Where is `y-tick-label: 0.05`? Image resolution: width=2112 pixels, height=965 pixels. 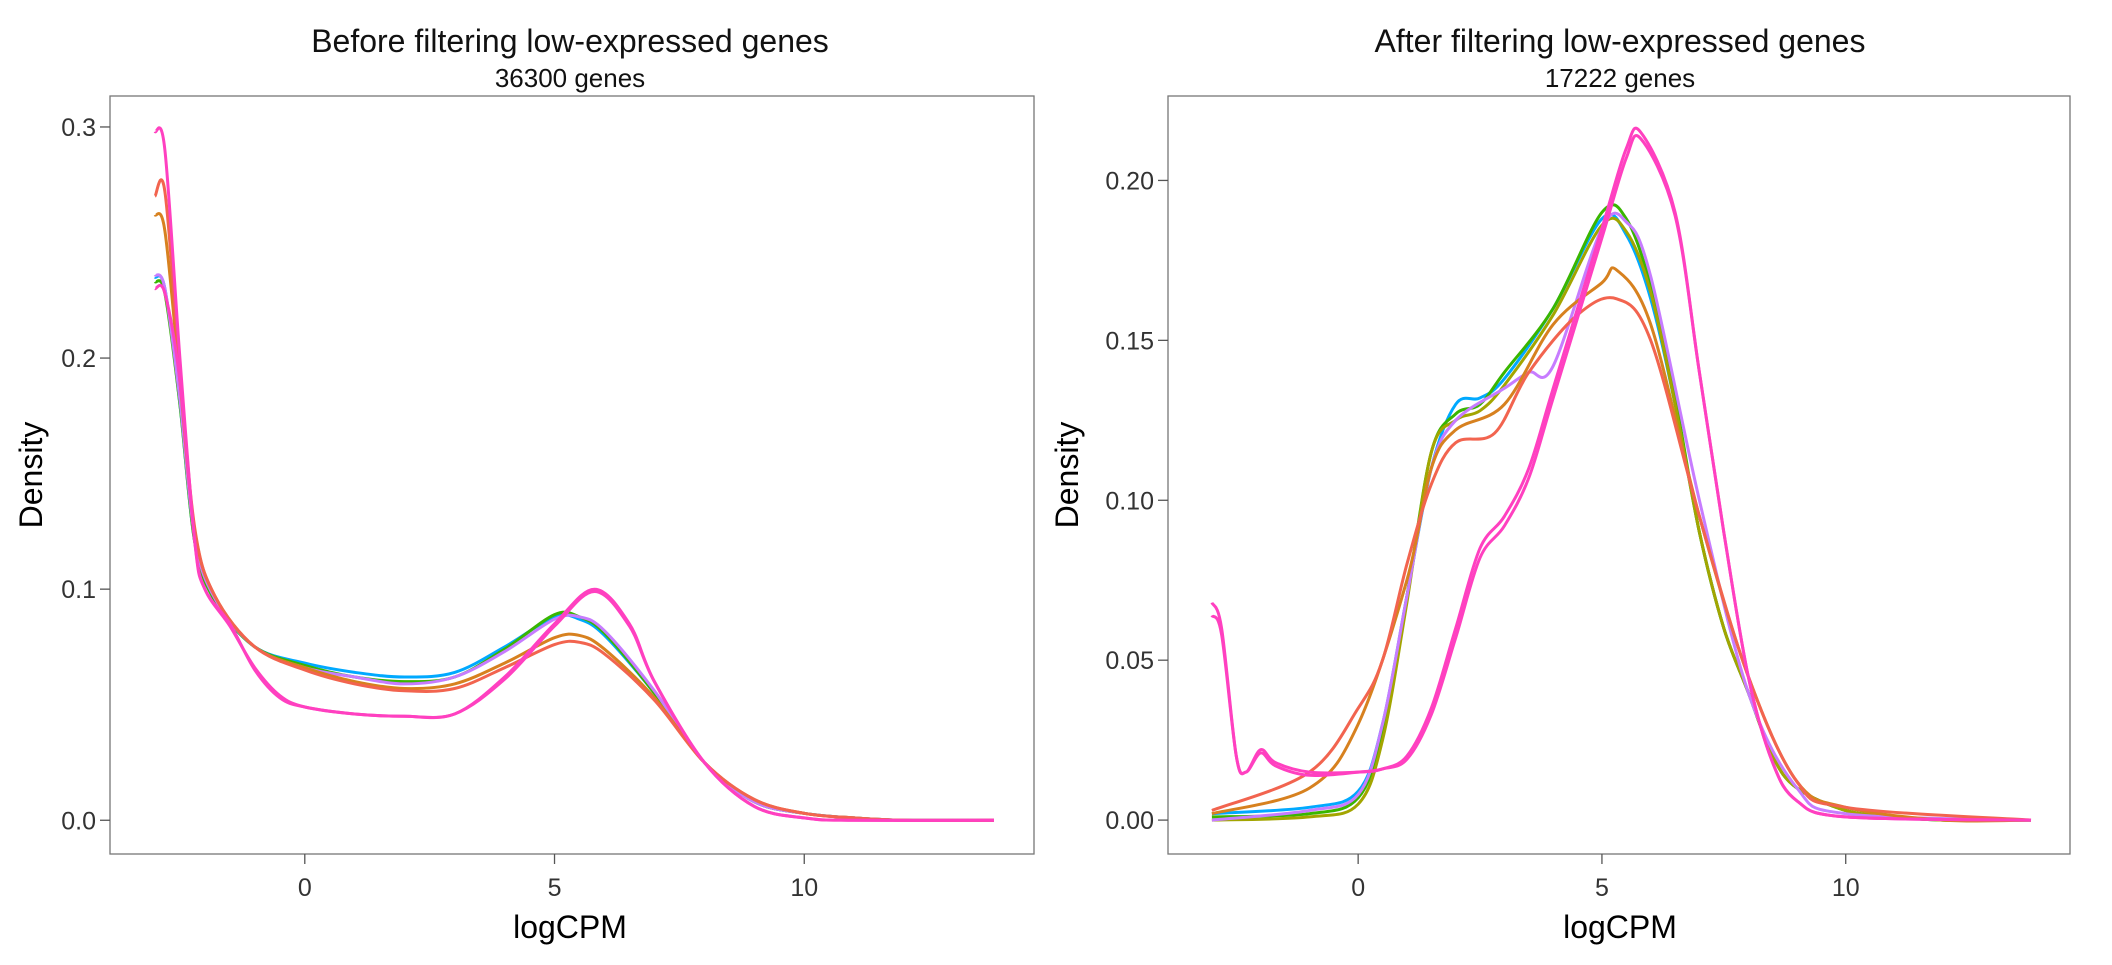
y-tick-label: 0.05 is located at coordinates (1129, 661).